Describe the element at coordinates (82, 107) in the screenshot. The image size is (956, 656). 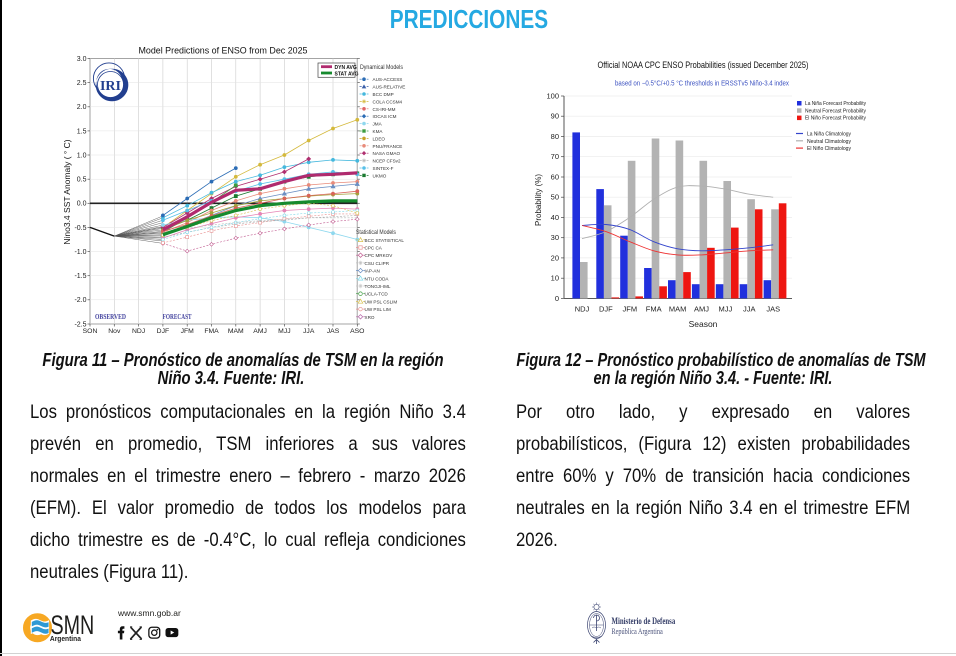
I see `svg-text: 2.0` at that location.